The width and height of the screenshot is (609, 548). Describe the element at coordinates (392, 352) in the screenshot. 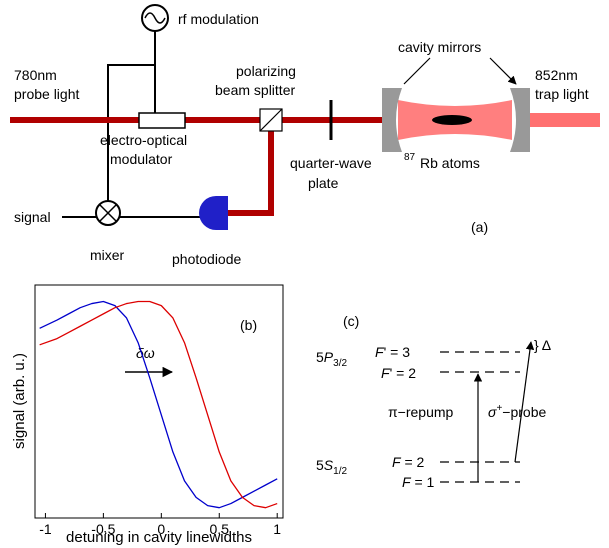

I see `label: F' = 3` at that location.